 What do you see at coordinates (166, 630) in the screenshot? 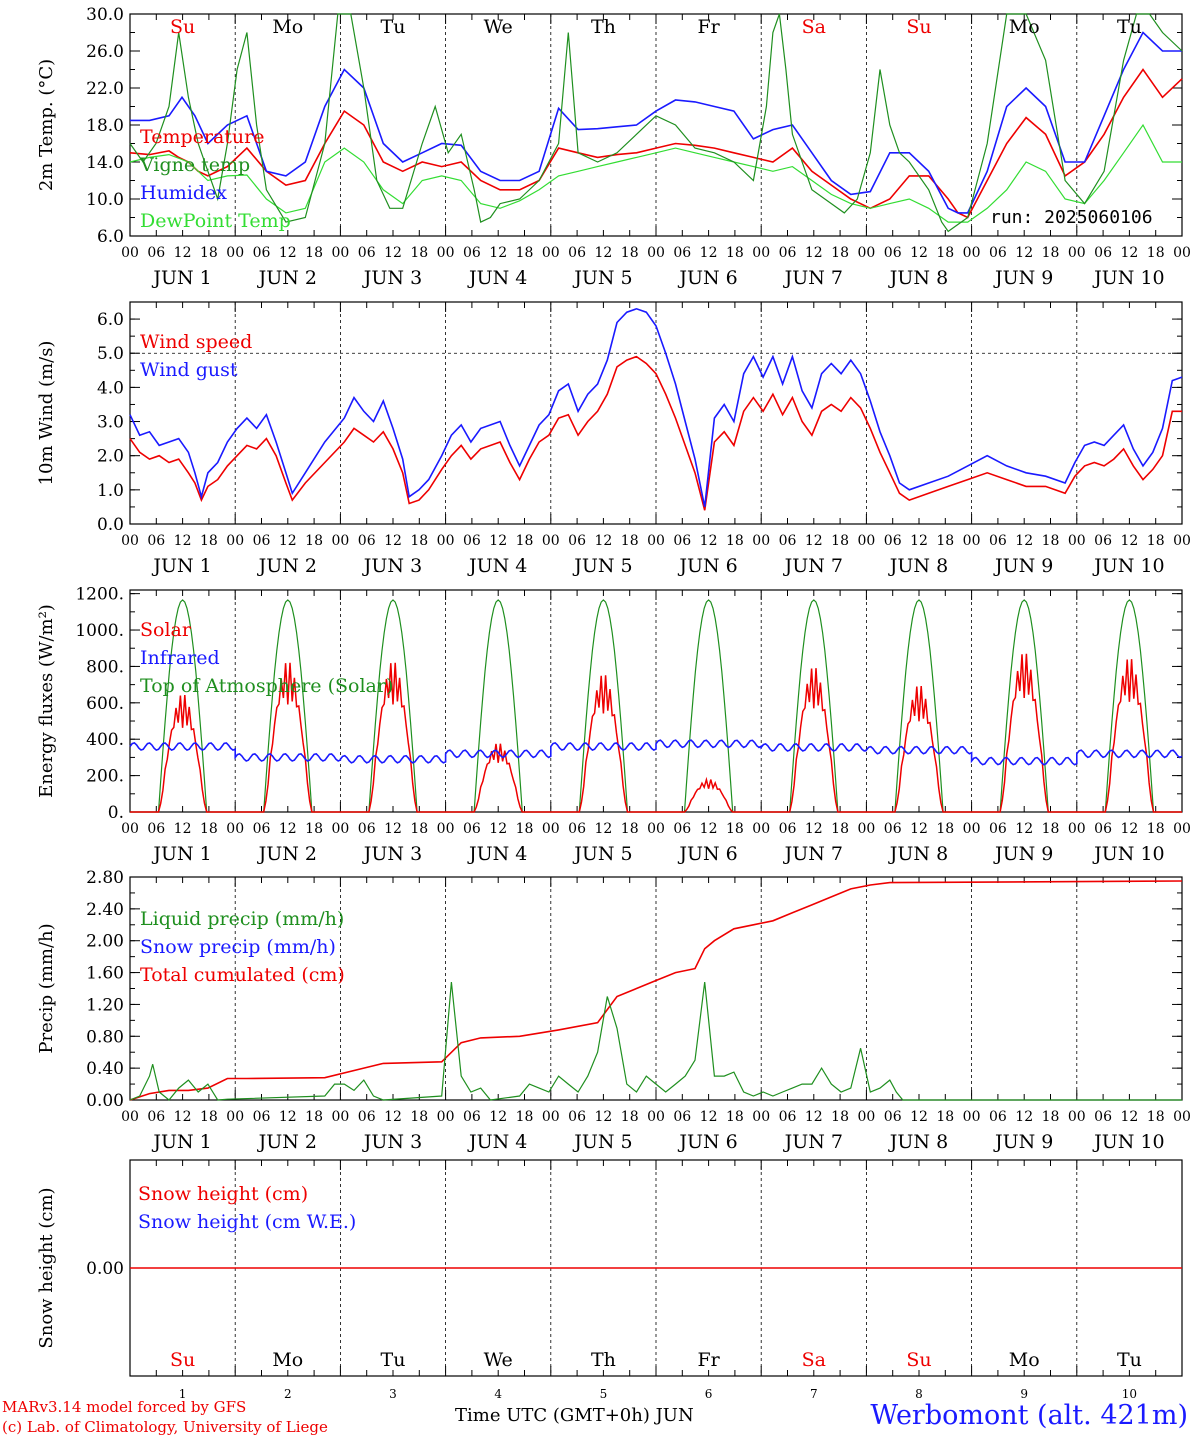
I see `legend-solar: Solar` at bounding box center [166, 630].